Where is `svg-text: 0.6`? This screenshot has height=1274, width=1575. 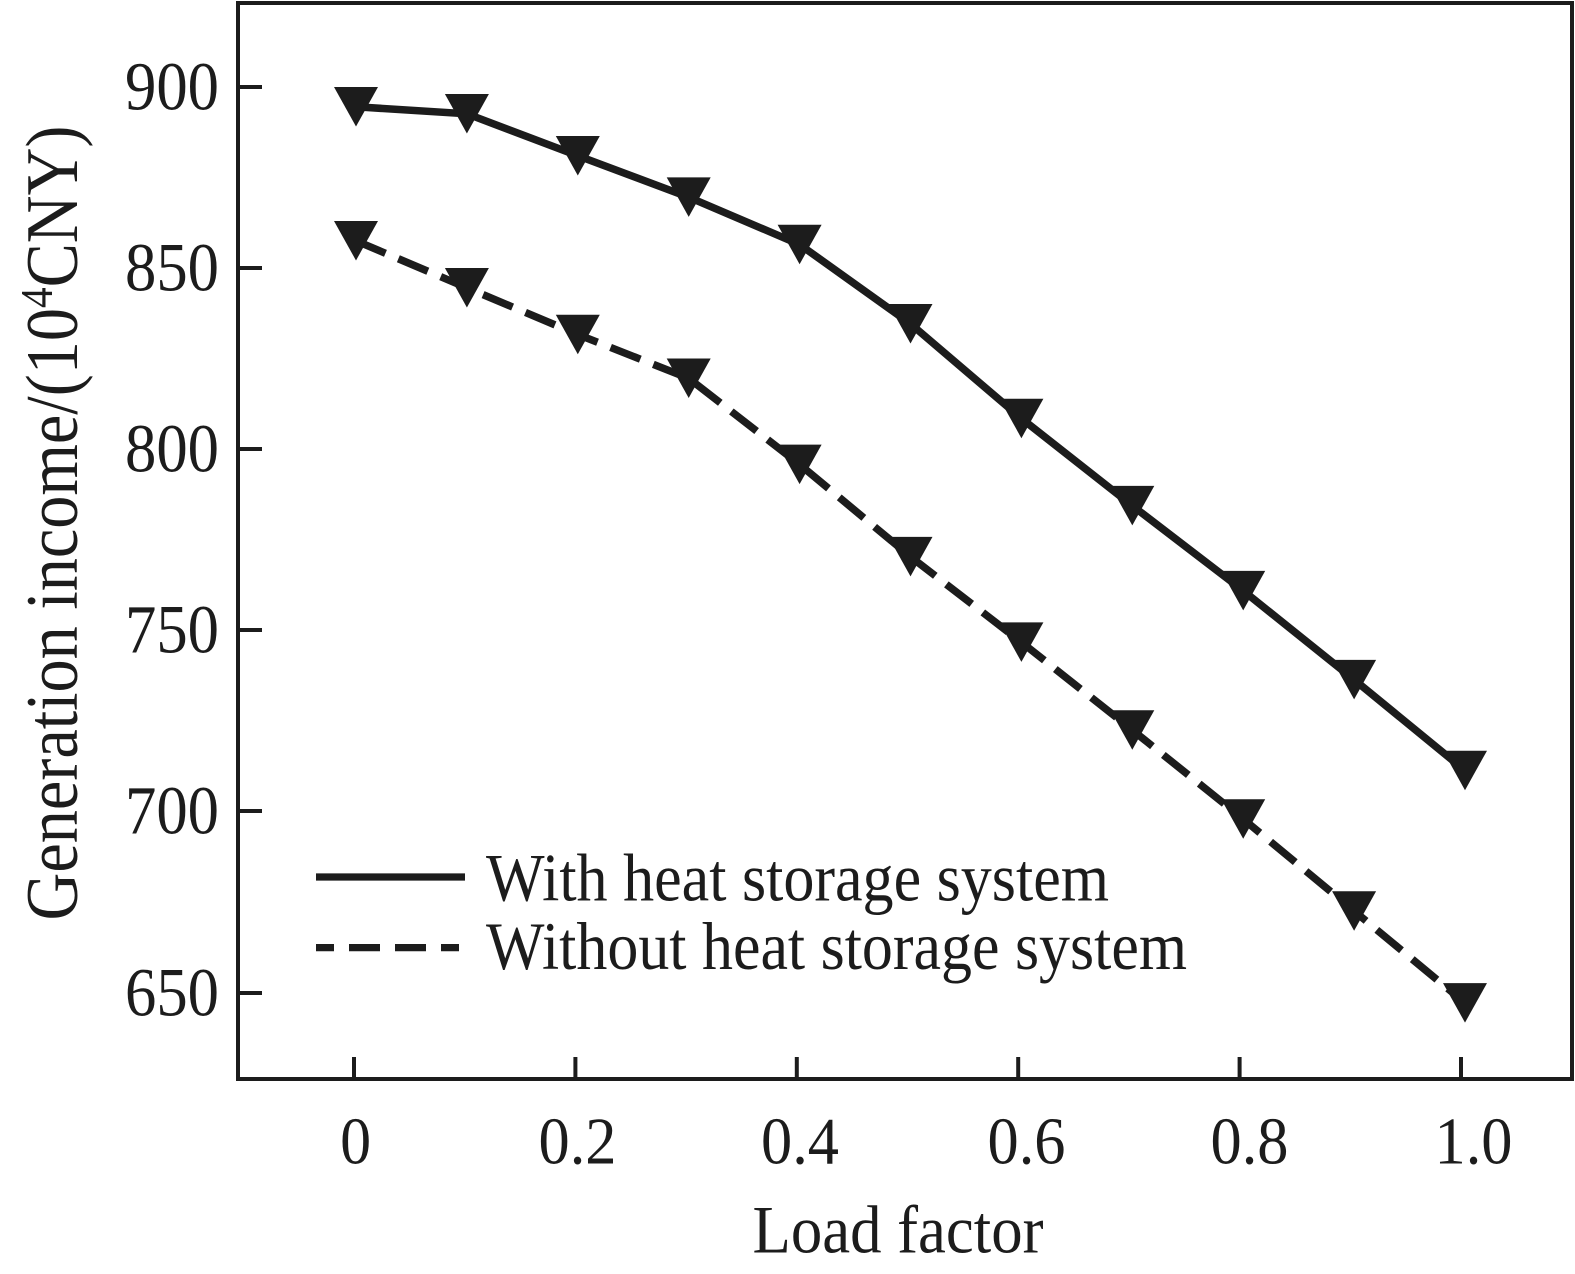
svg-text: 0.6 is located at coordinates (1027, 1142).